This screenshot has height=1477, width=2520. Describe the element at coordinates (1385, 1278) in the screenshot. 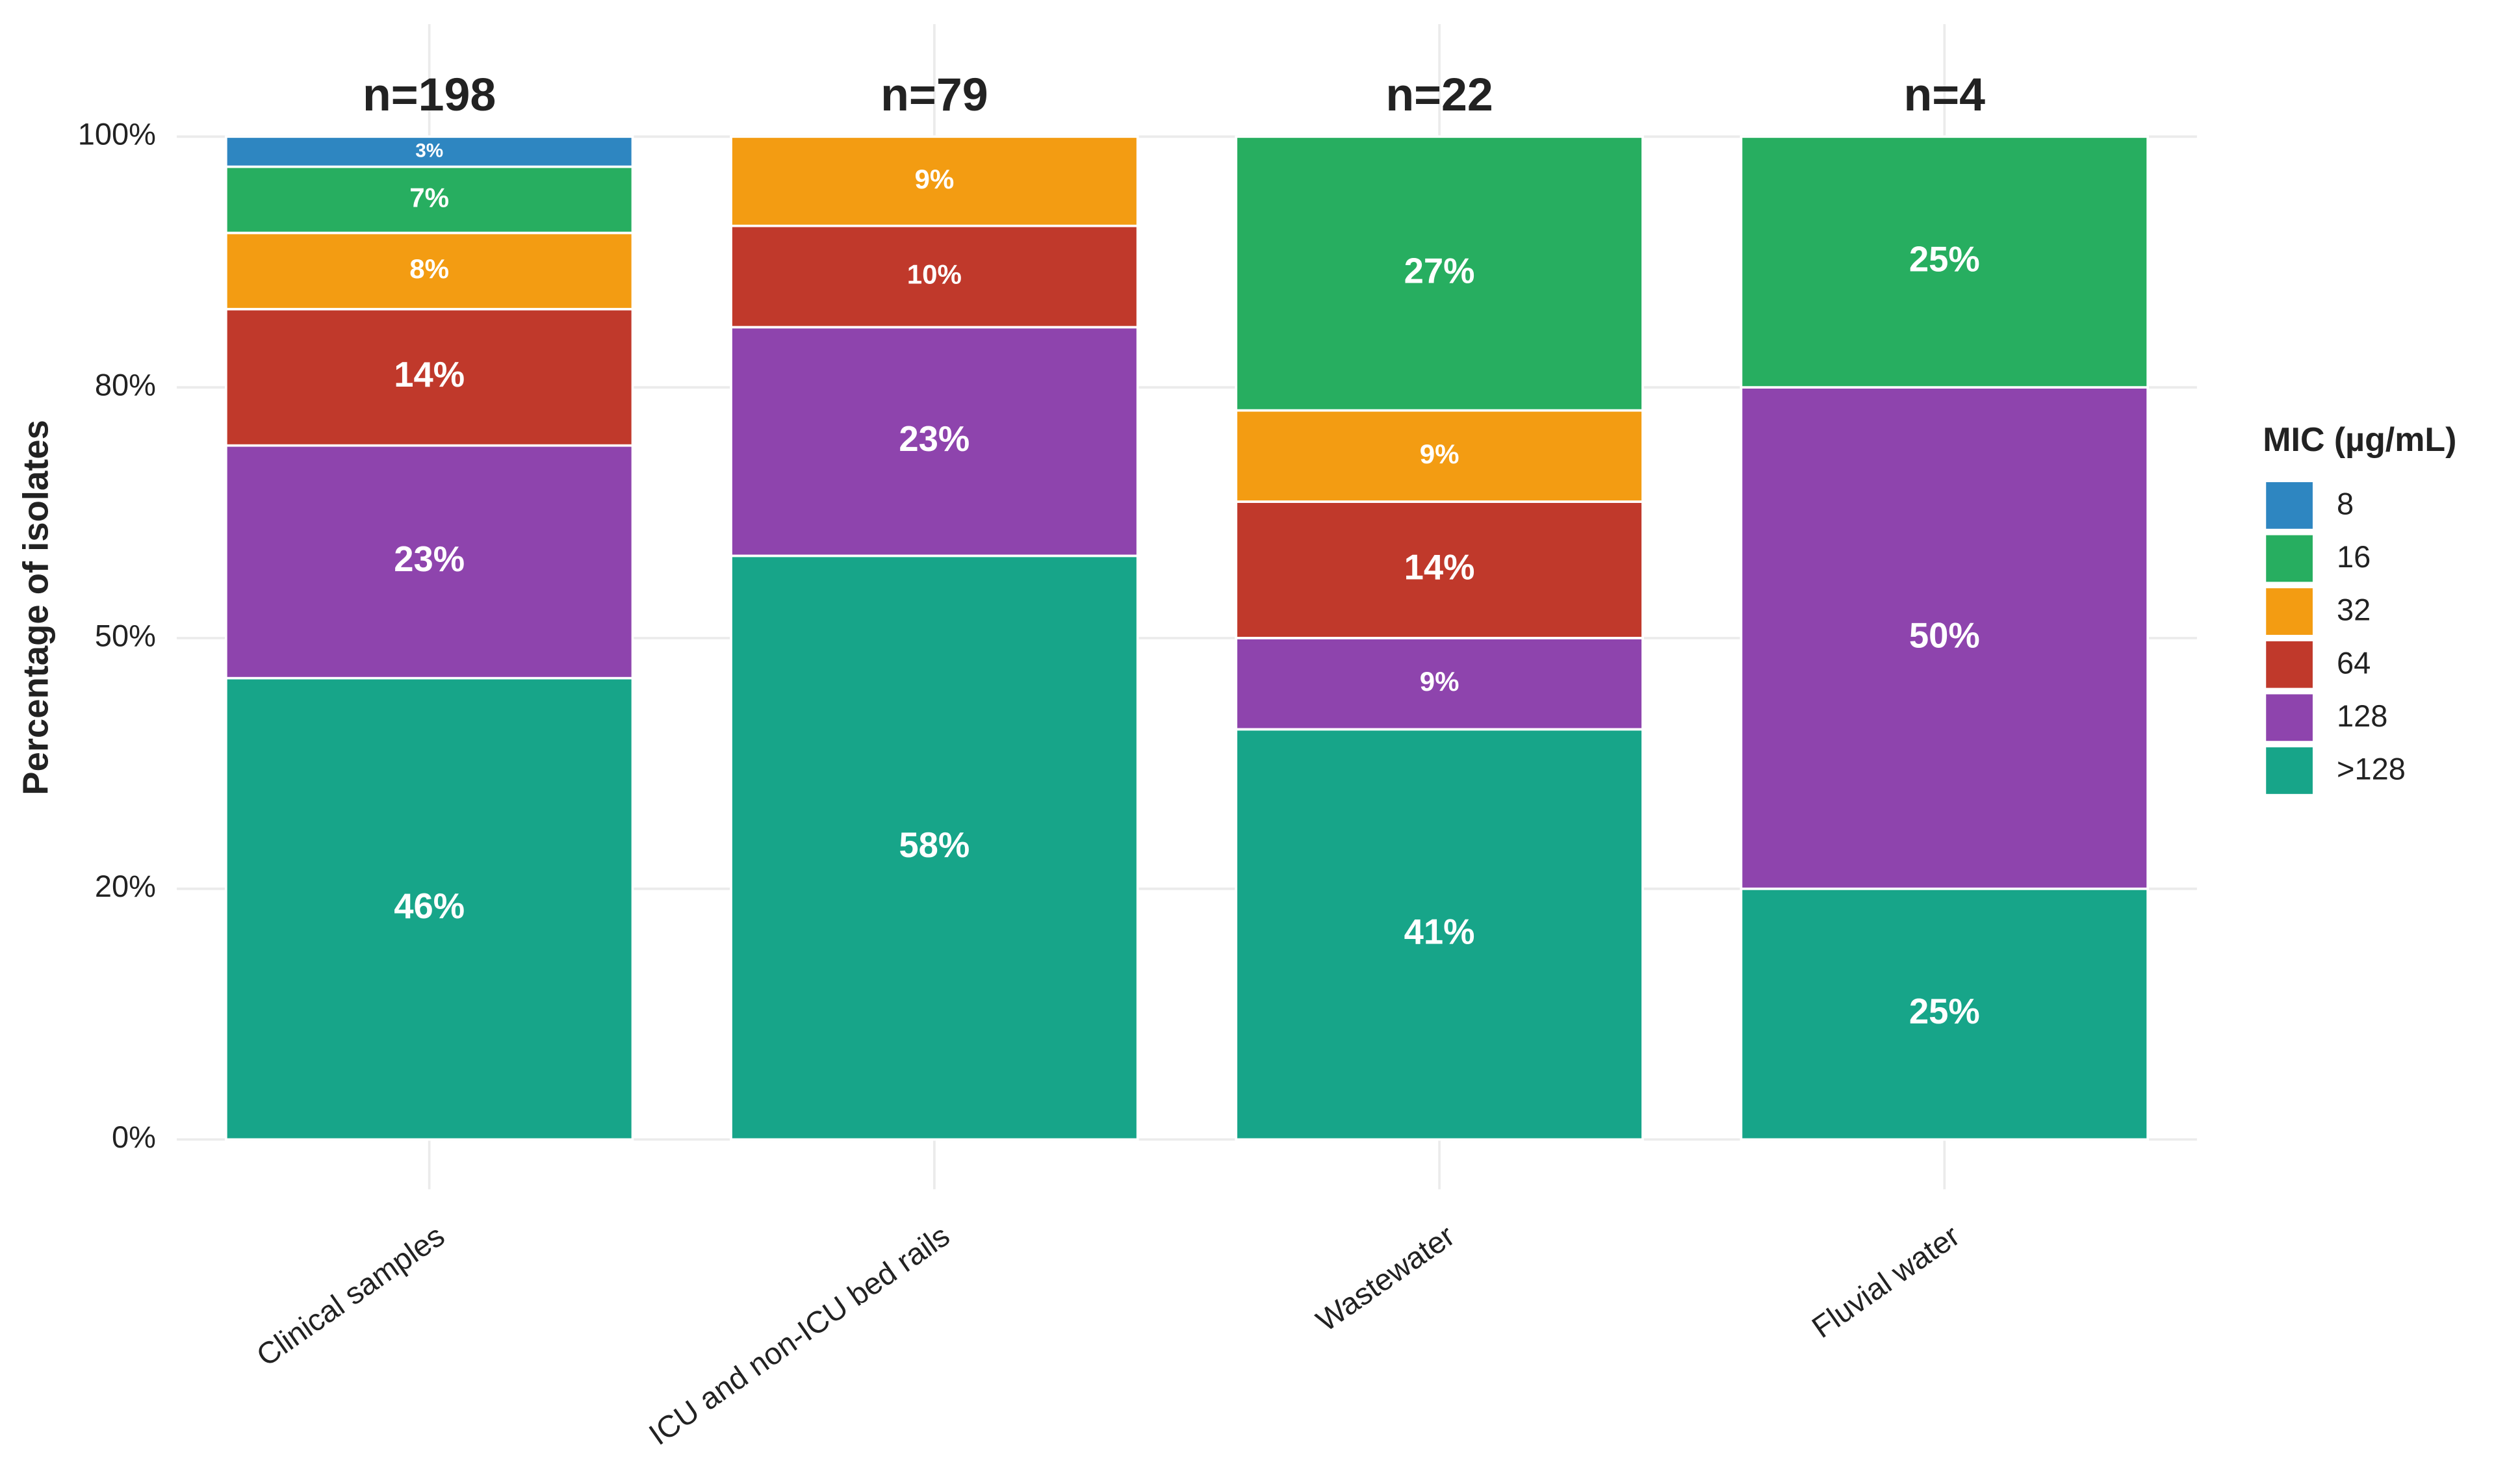

I see `x-tick-label: Wastewater` at that location.